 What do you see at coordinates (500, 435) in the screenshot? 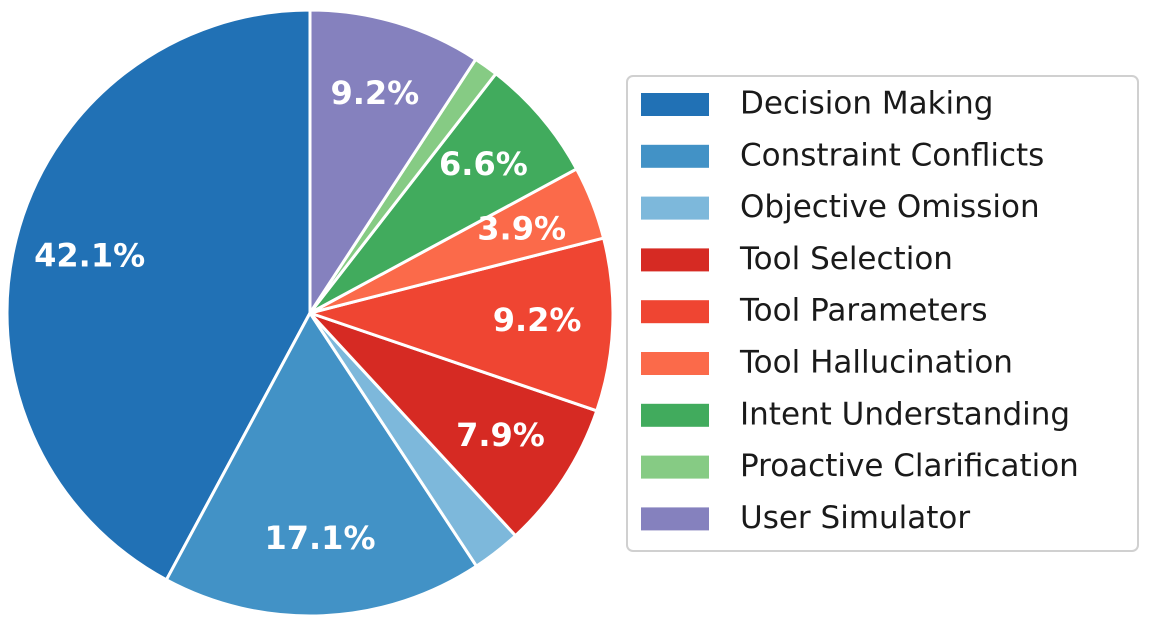
I see `value-label: 7.9%` at bounding box center [500, 435].